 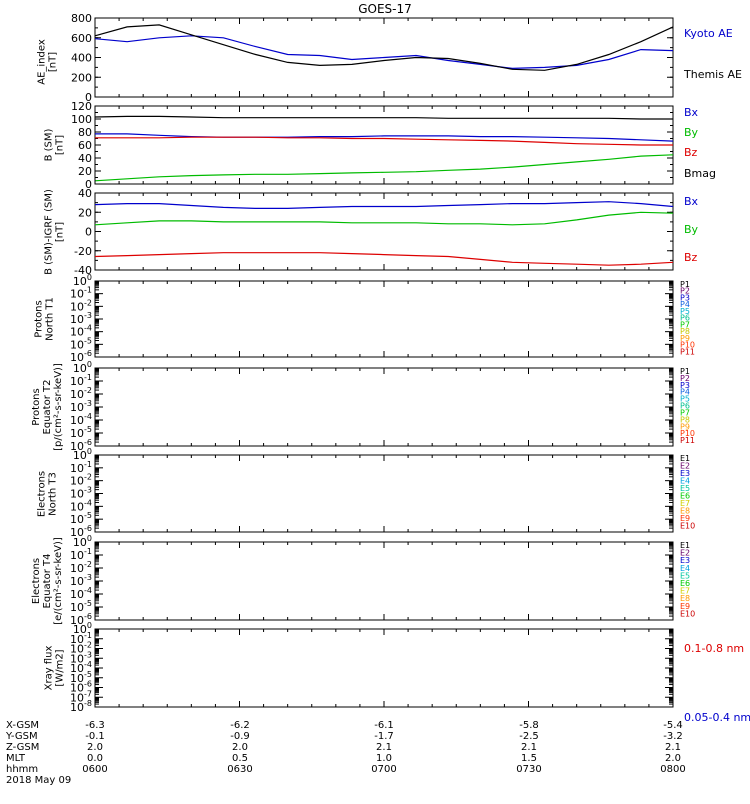 I want to click on ephemeris-value: 0600, so click(x=94, y=769).